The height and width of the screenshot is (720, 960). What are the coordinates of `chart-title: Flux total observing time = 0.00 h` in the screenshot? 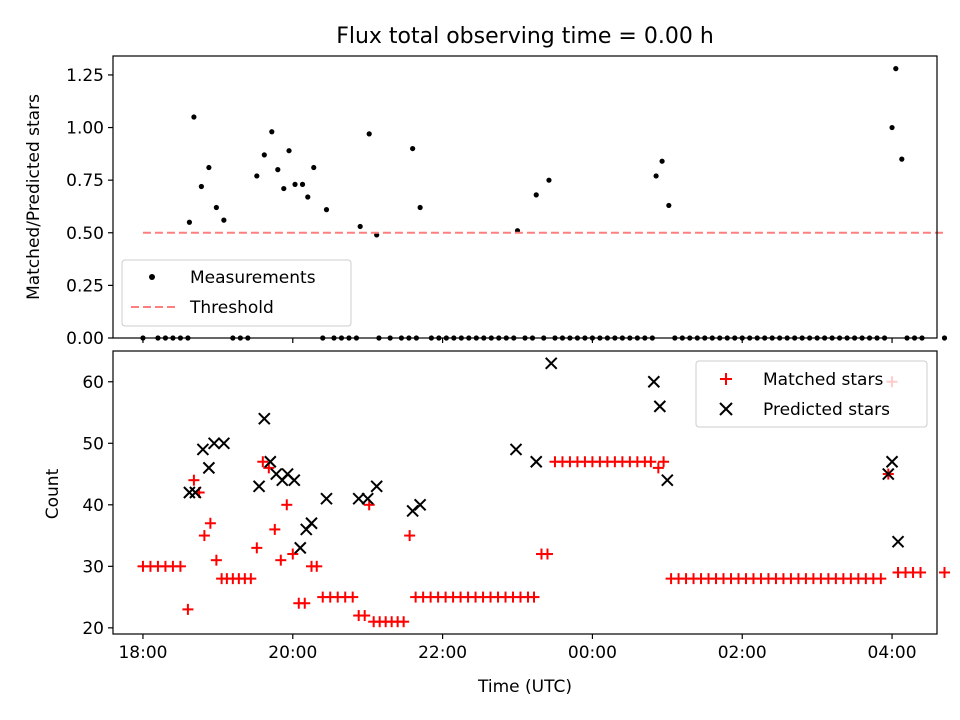 It's located at (525, 36).